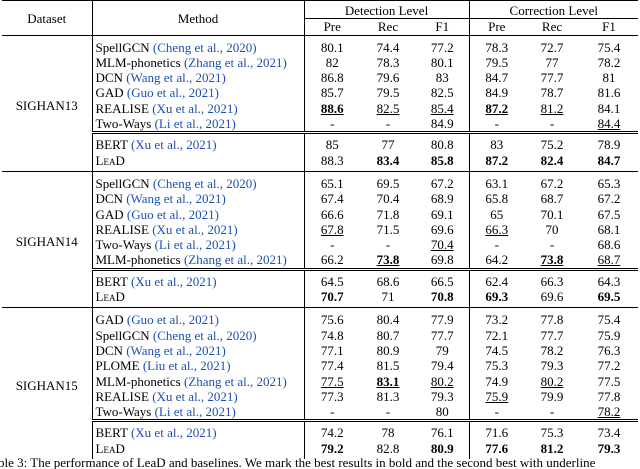  What do you see at coordinates (176, 199) in the screenshot?
I see `citation: (Wang et al., 2021)` at bounding box center [176, 199].